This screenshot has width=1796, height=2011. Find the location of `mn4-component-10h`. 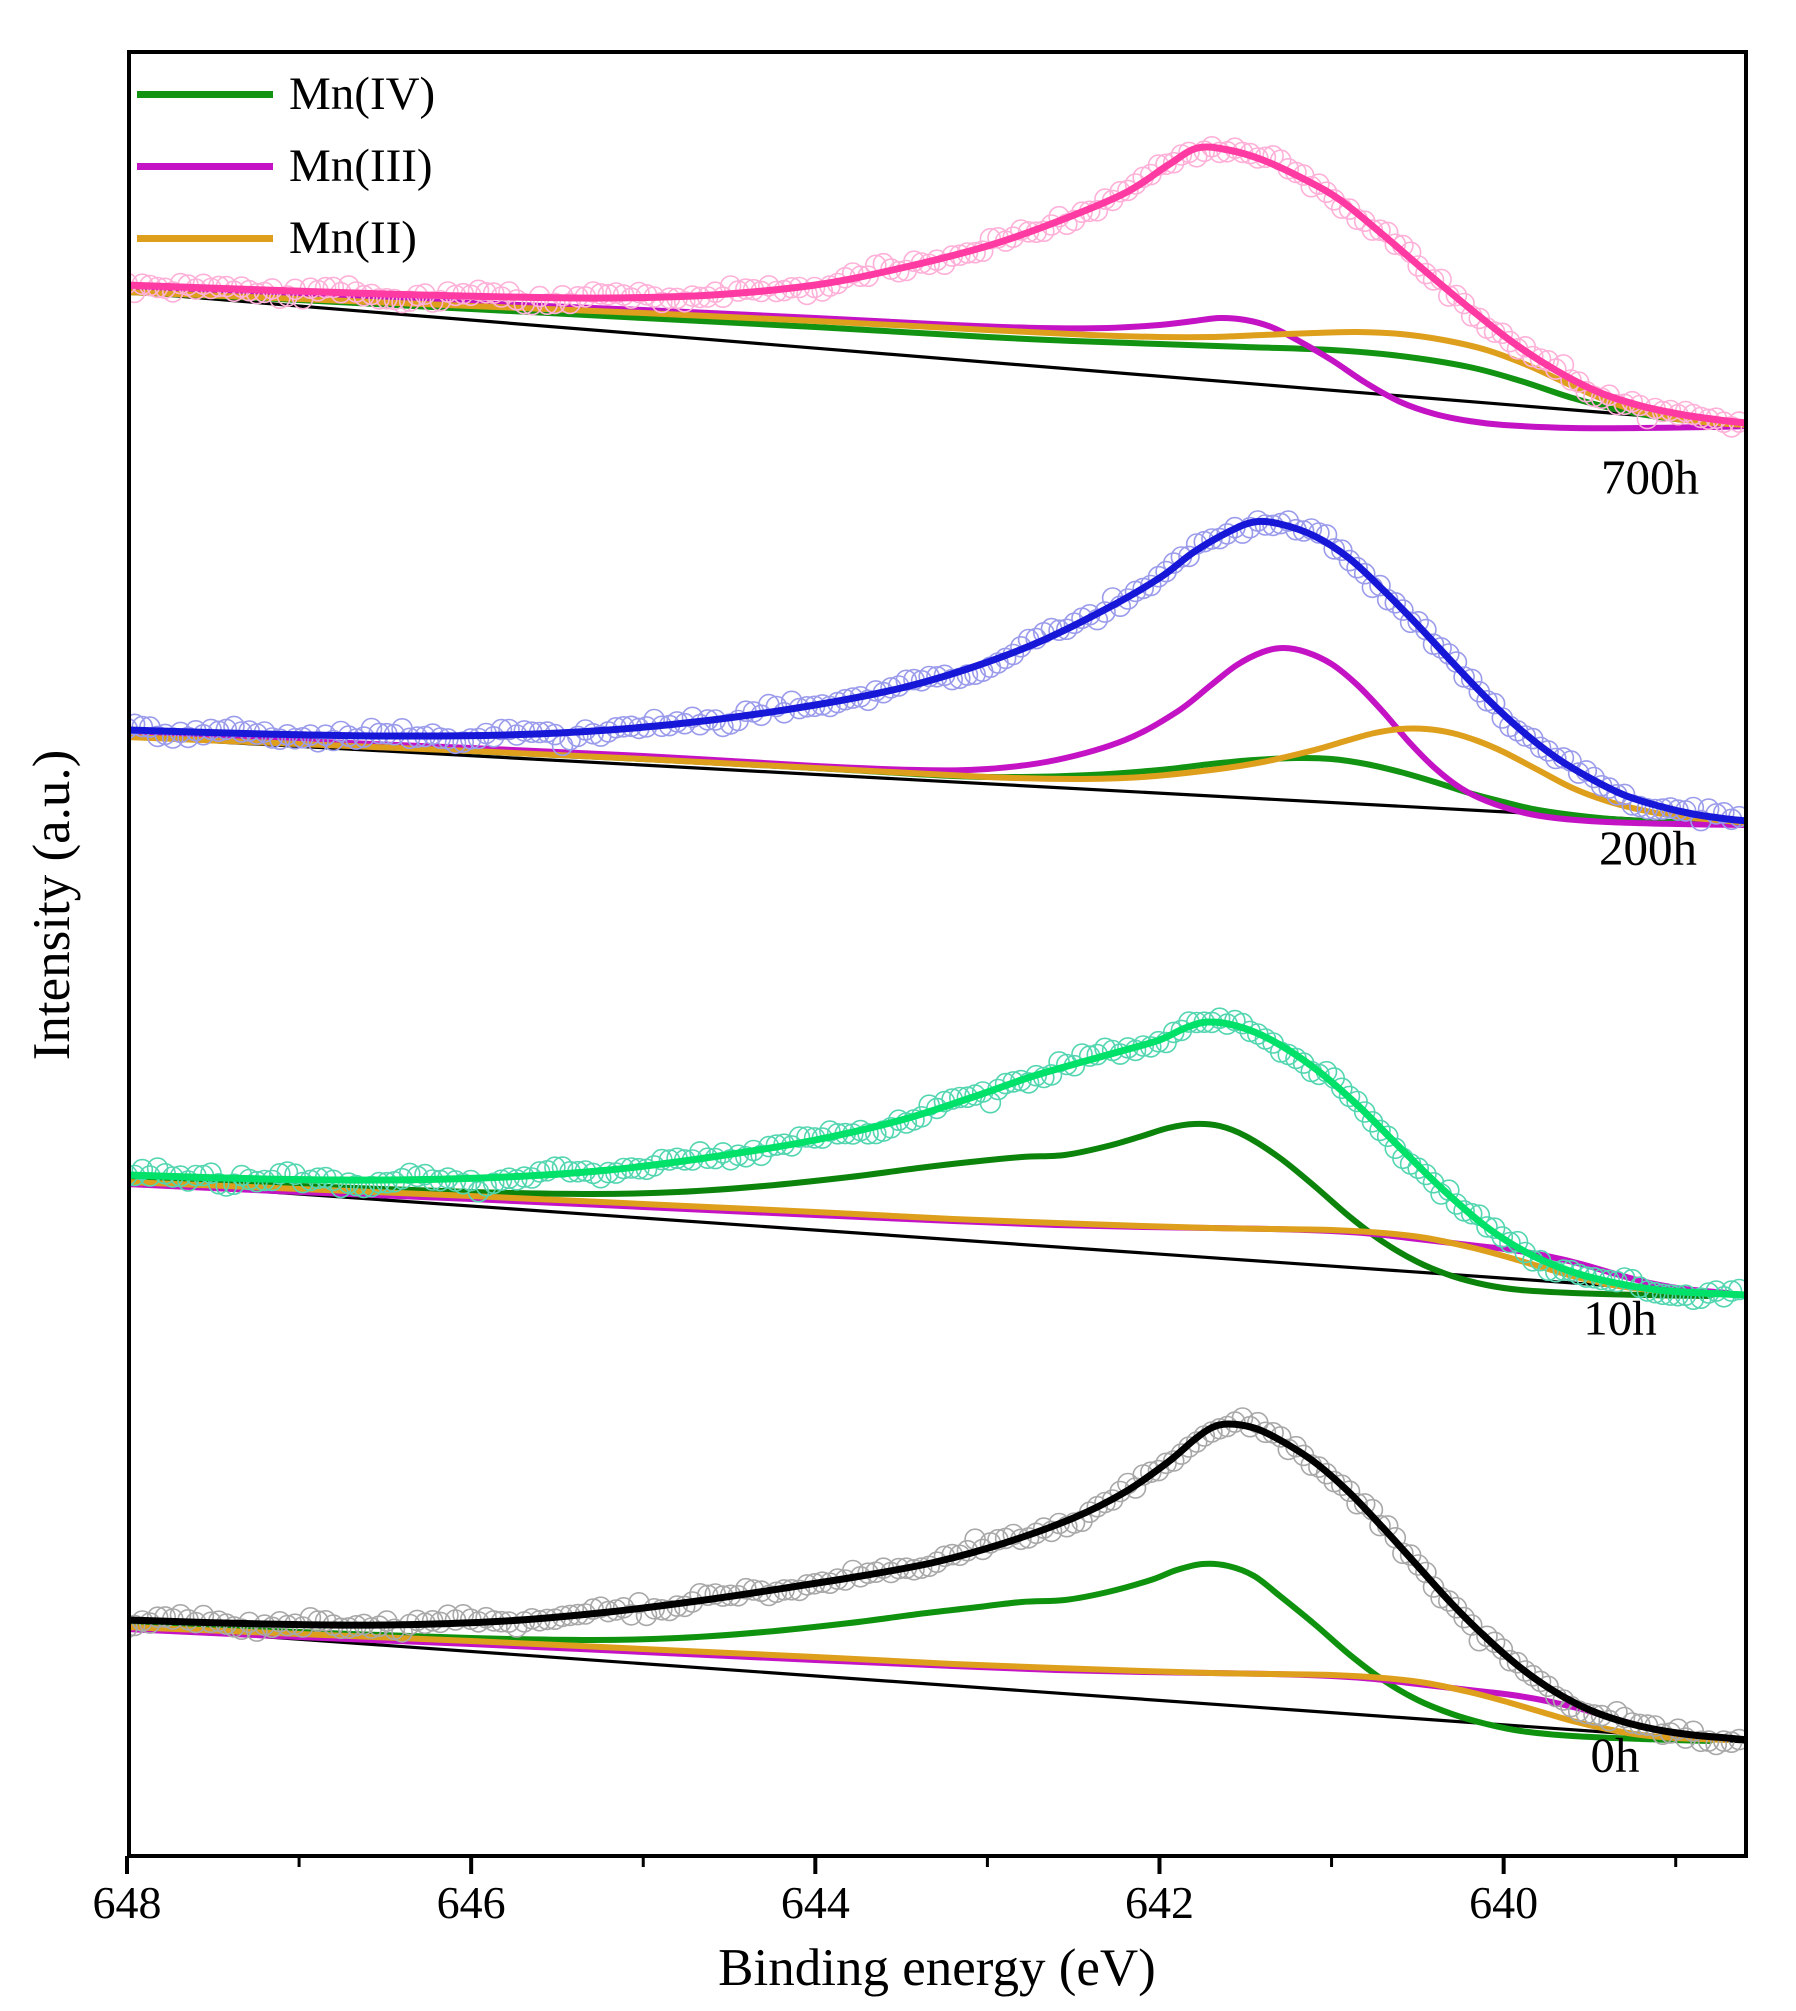

mn4-component-10h is located at coordinates (921, 1209).